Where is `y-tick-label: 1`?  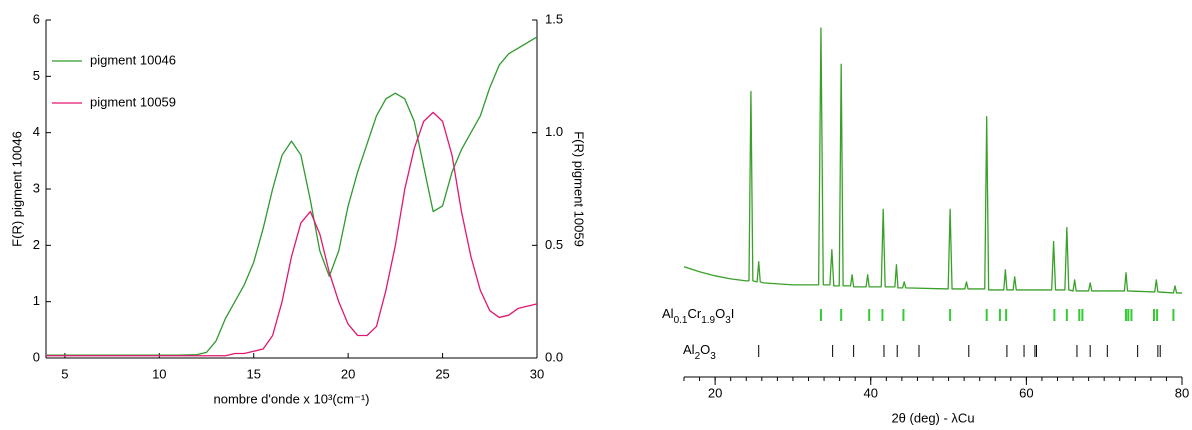 y-tick-label: 1 is located at coordinates (36, 300).